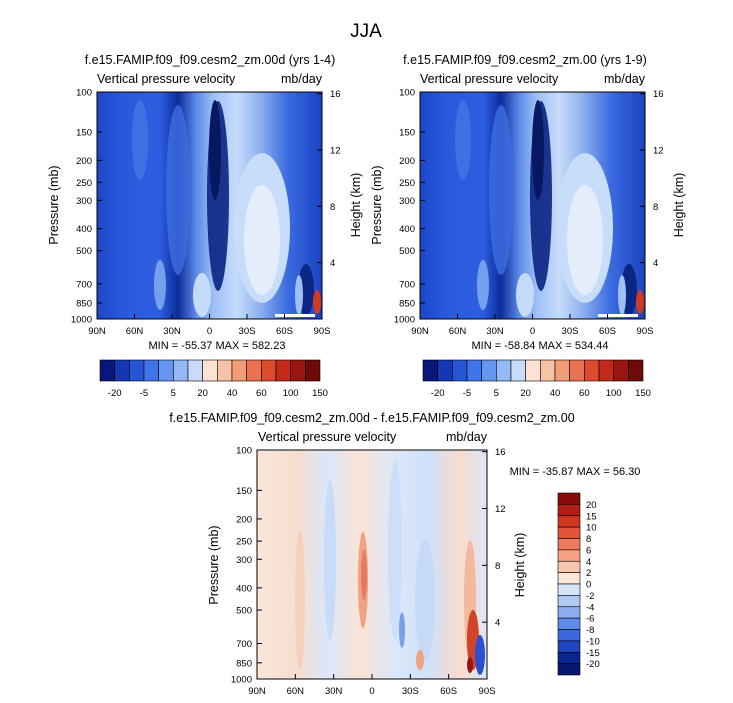 The image size is (733, 703). What do you see at coordinates (593, 641) in the screenshot?
I see `colorbar-label: -10` at bounding box center [593, 641].